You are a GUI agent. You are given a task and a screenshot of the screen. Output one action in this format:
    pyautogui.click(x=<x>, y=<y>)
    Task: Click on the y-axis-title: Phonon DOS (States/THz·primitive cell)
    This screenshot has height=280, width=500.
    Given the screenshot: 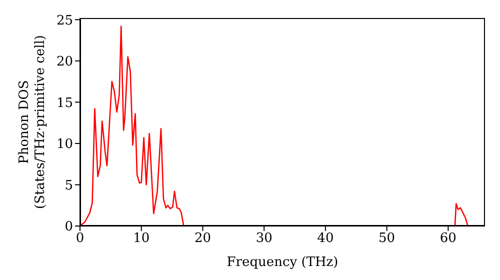 What is the action you would take?
    pyautogui.click(x=32, y=122)
    